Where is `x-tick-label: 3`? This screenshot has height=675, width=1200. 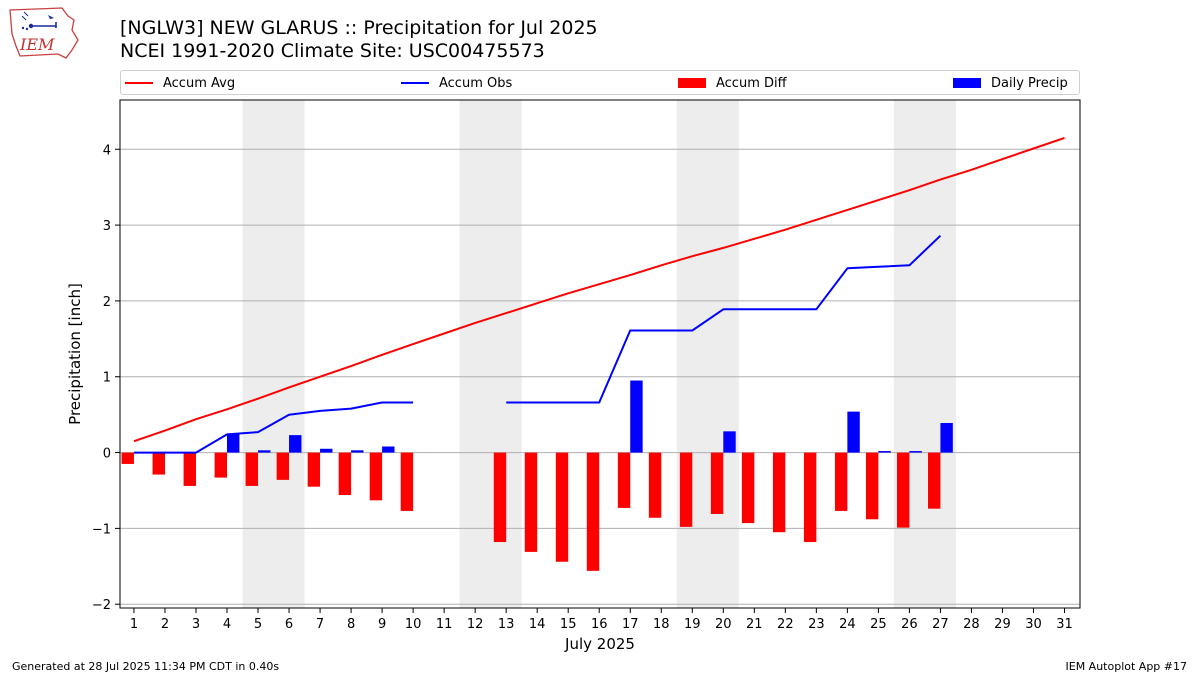
x-tick-label: 3 is located at coordinates (196, 624).